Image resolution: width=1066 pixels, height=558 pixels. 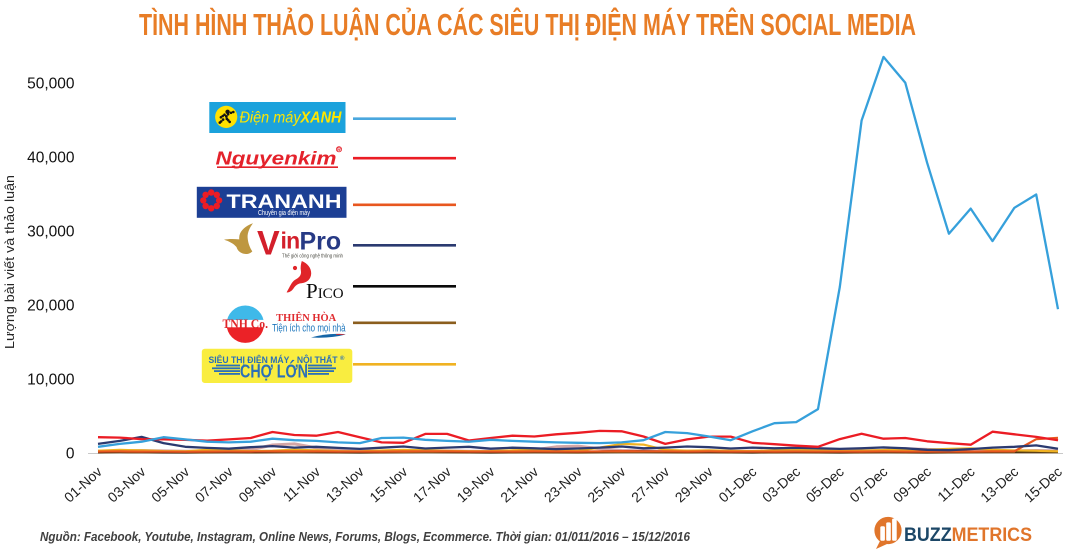 I want to click on svg-text: V, so click(x=268, y=244).